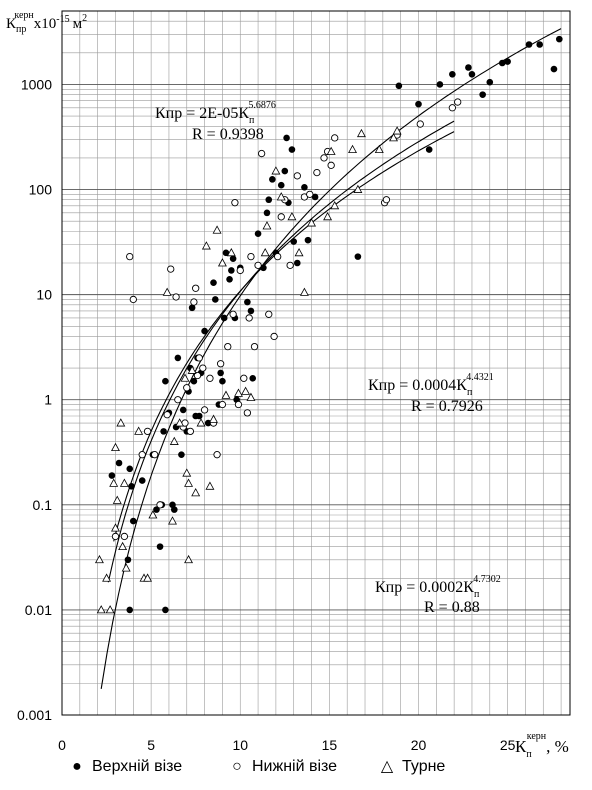  Describe the element at coordinates (46, 22) in the screenshot. I see `y-axis-title: Кпркернx10-15 м2` at that location.